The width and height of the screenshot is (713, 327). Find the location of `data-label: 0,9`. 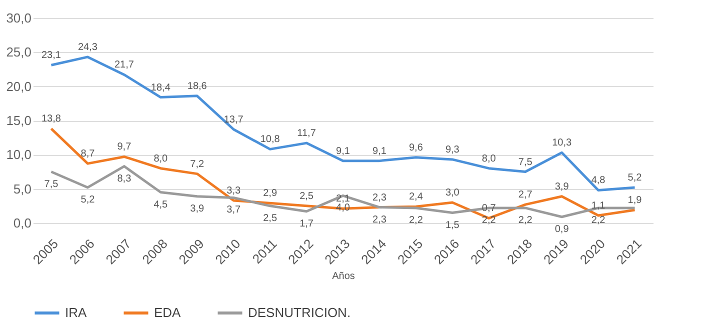

data-label: 0,9 is located at coordinates (562, 229).